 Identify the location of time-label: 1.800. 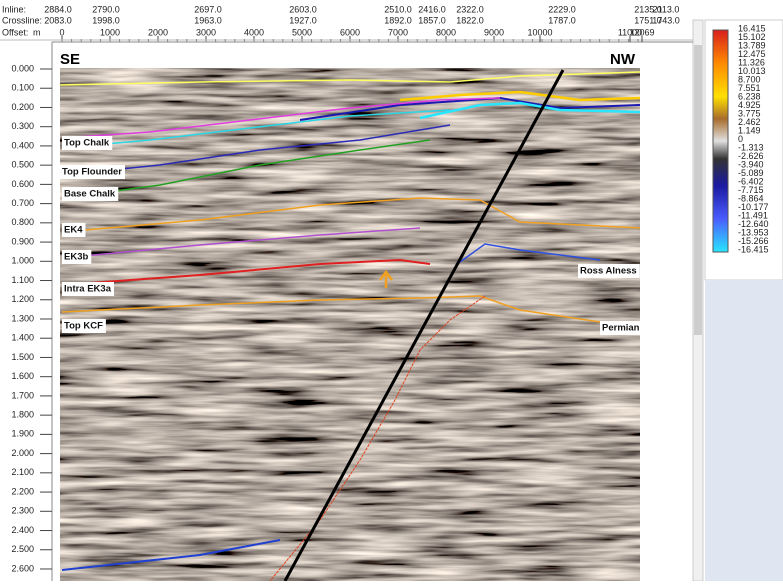
(22, 415).